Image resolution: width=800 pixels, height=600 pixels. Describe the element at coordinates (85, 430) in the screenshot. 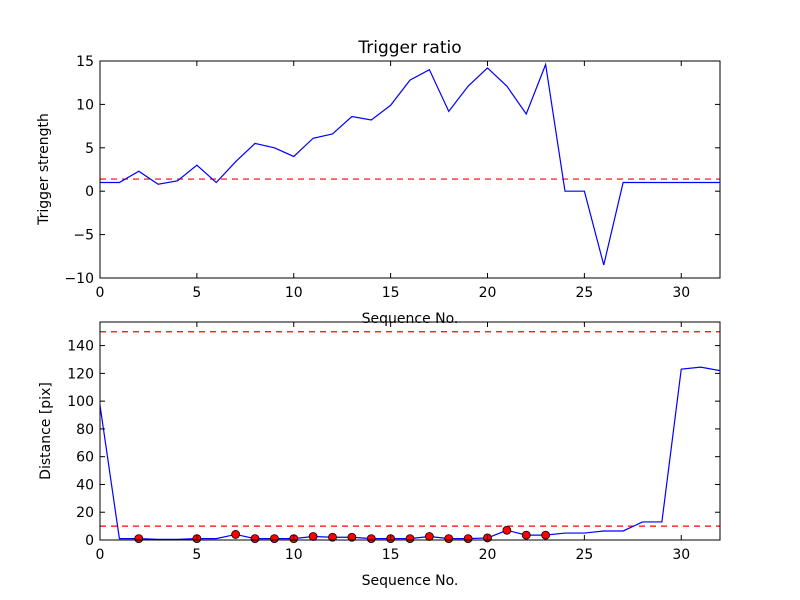

I see `y-tick-label: 80` at that location.